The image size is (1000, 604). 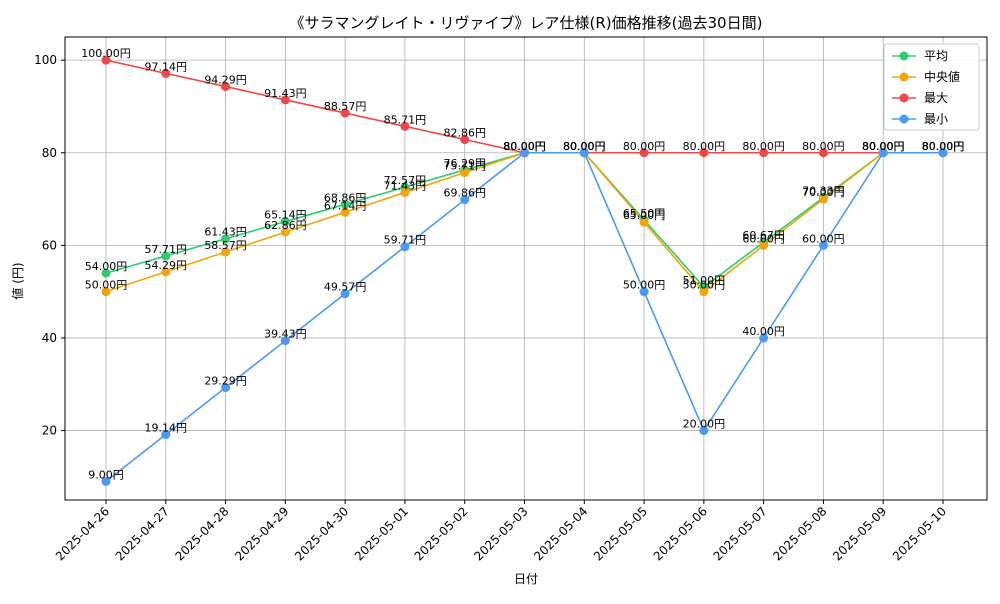 I want to click on x-tick-label: 2025-05-04, so click(x=560, y=533).